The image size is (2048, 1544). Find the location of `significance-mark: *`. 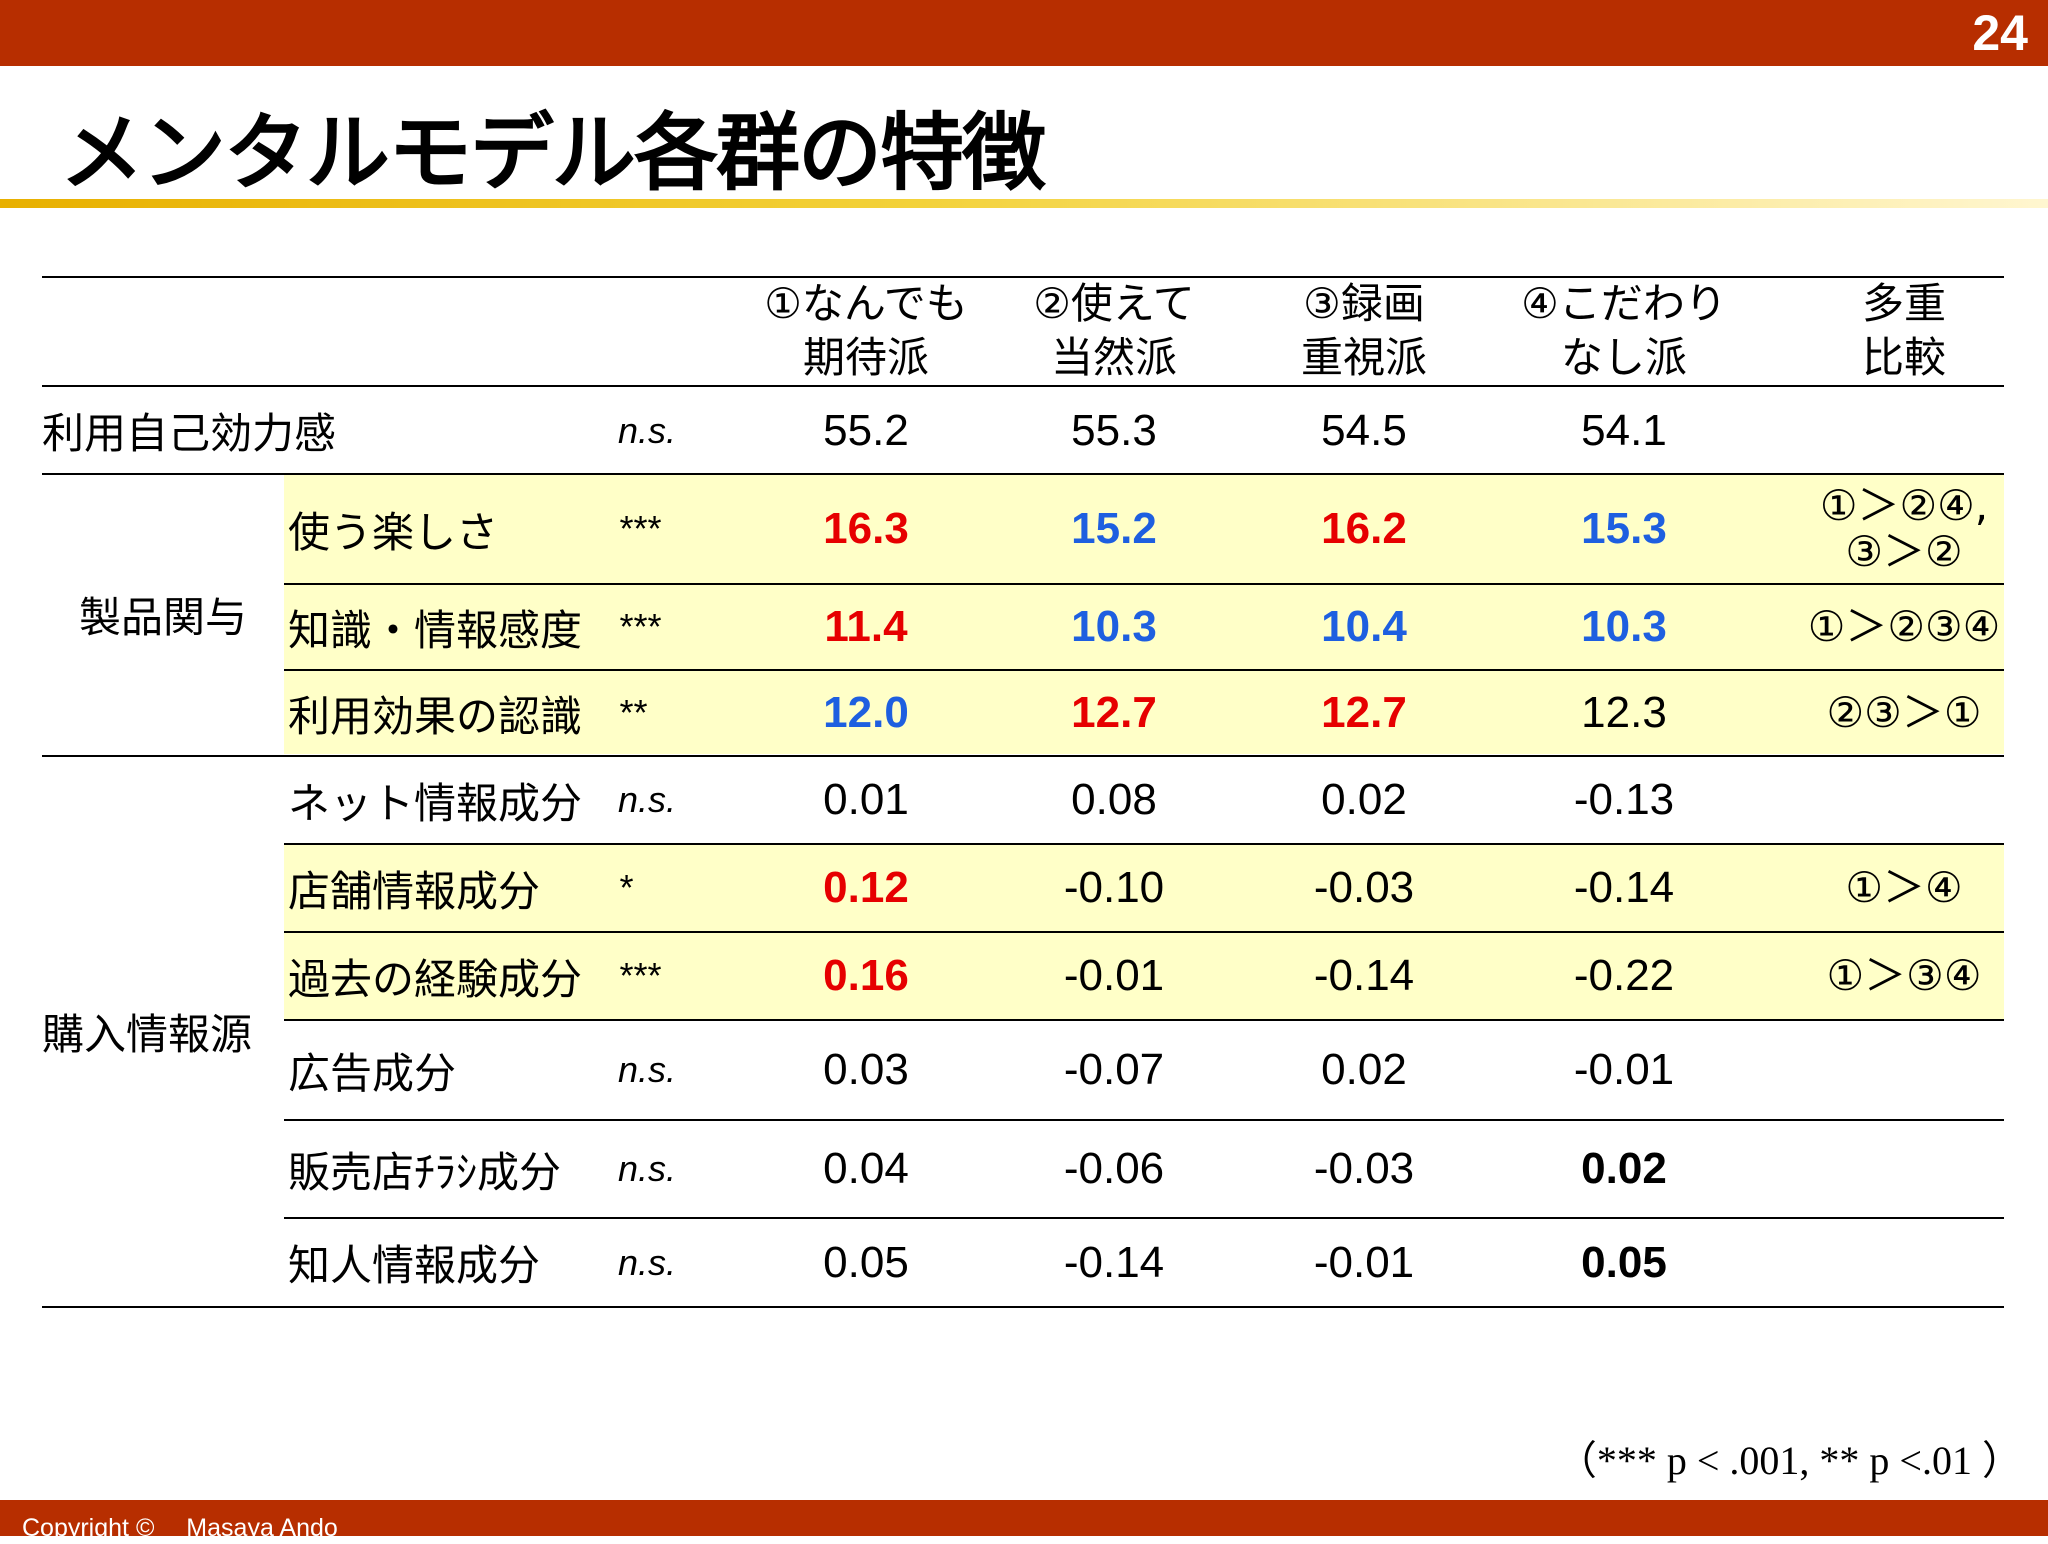

significance-mark: * is located at coordinates (625, 887).